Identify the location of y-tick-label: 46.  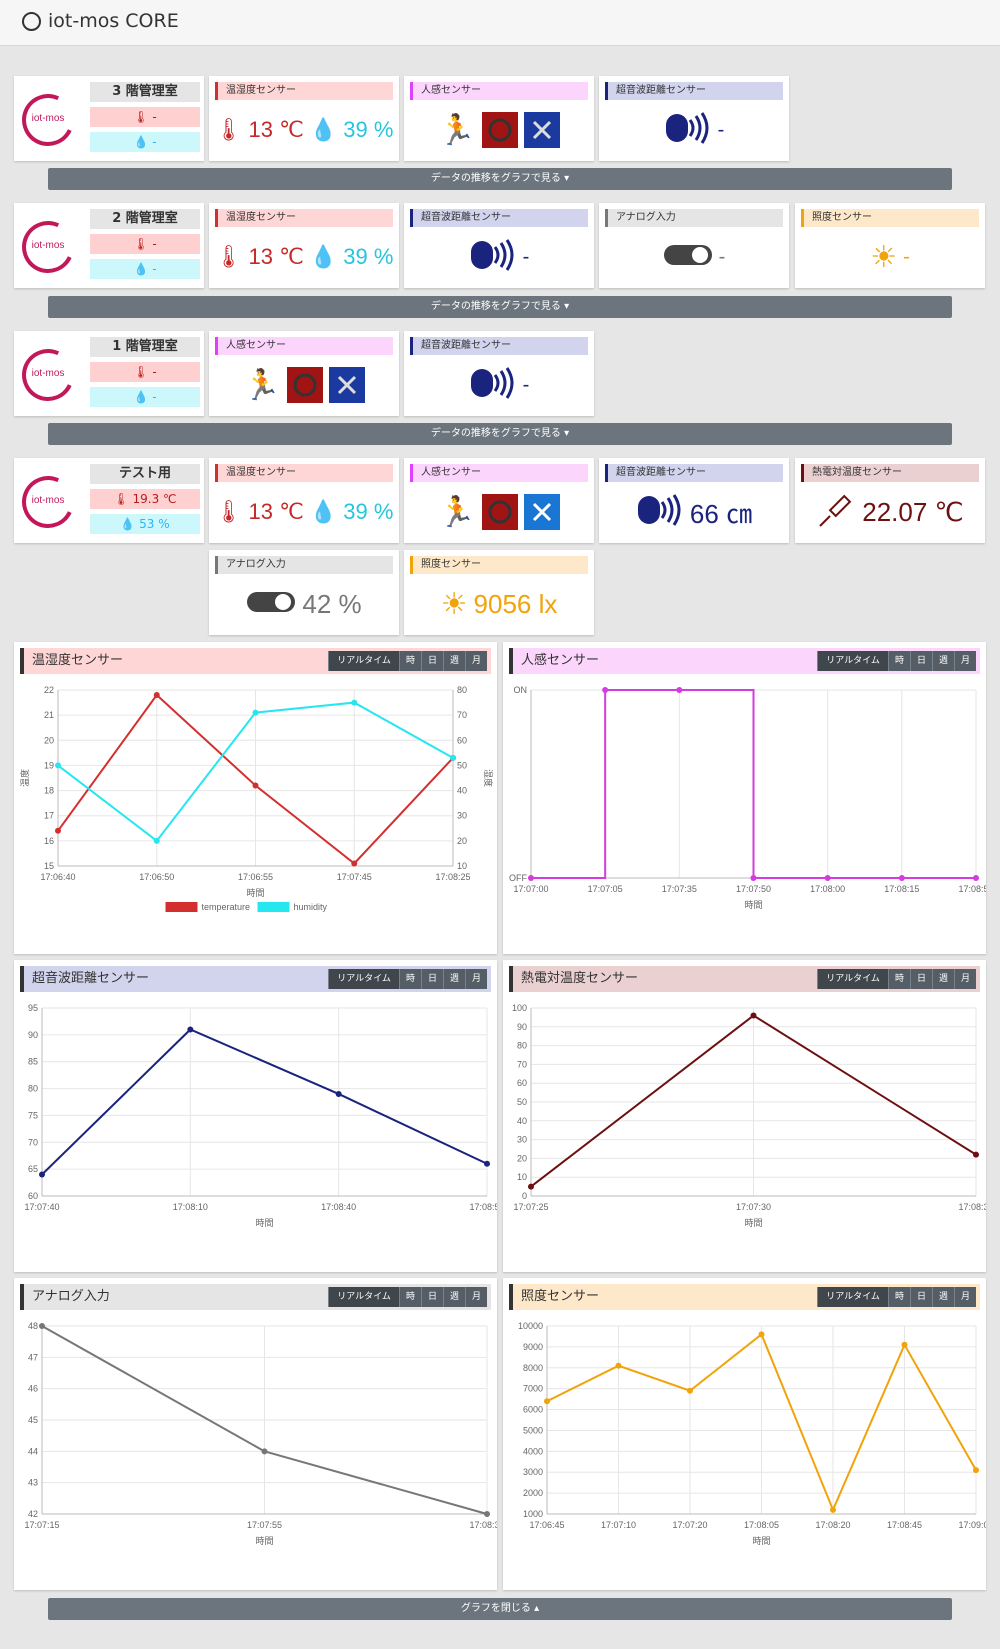
(33, 1389).